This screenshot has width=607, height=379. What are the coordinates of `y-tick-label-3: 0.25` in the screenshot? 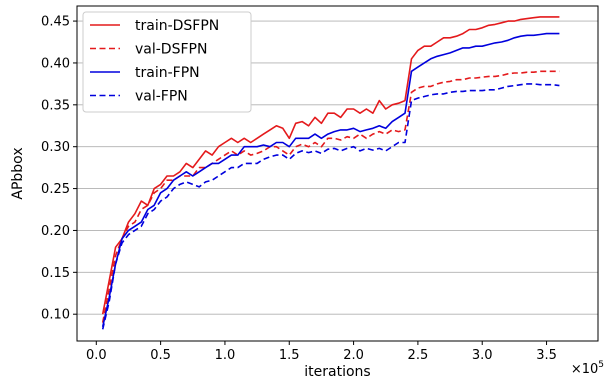 It's located at (55, 189).